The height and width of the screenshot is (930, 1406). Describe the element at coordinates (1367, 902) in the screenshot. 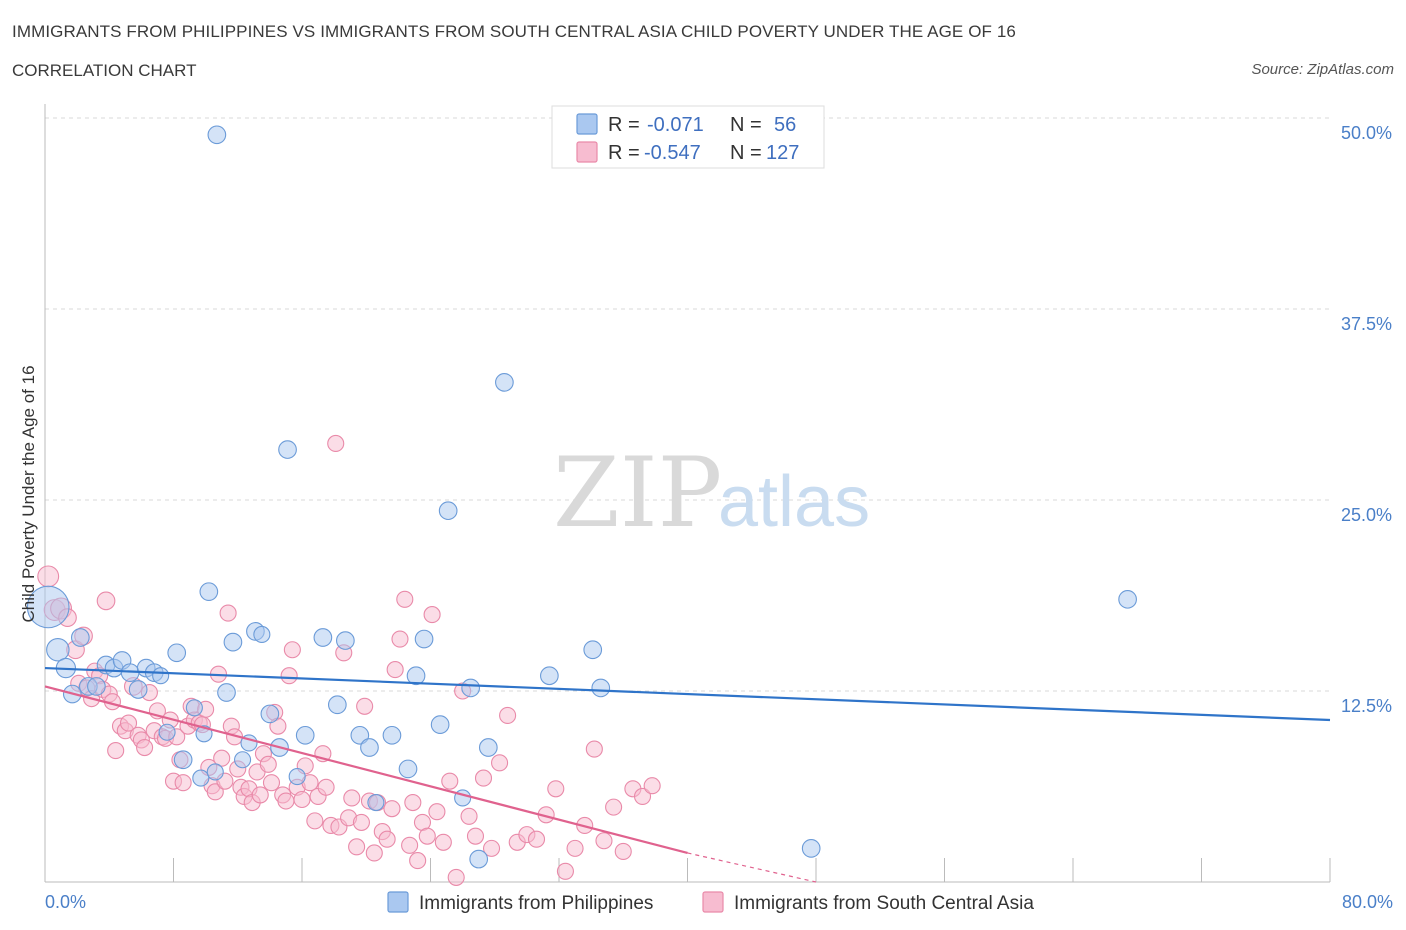

I see `x-tick-label-max: 80.0%` at that location.